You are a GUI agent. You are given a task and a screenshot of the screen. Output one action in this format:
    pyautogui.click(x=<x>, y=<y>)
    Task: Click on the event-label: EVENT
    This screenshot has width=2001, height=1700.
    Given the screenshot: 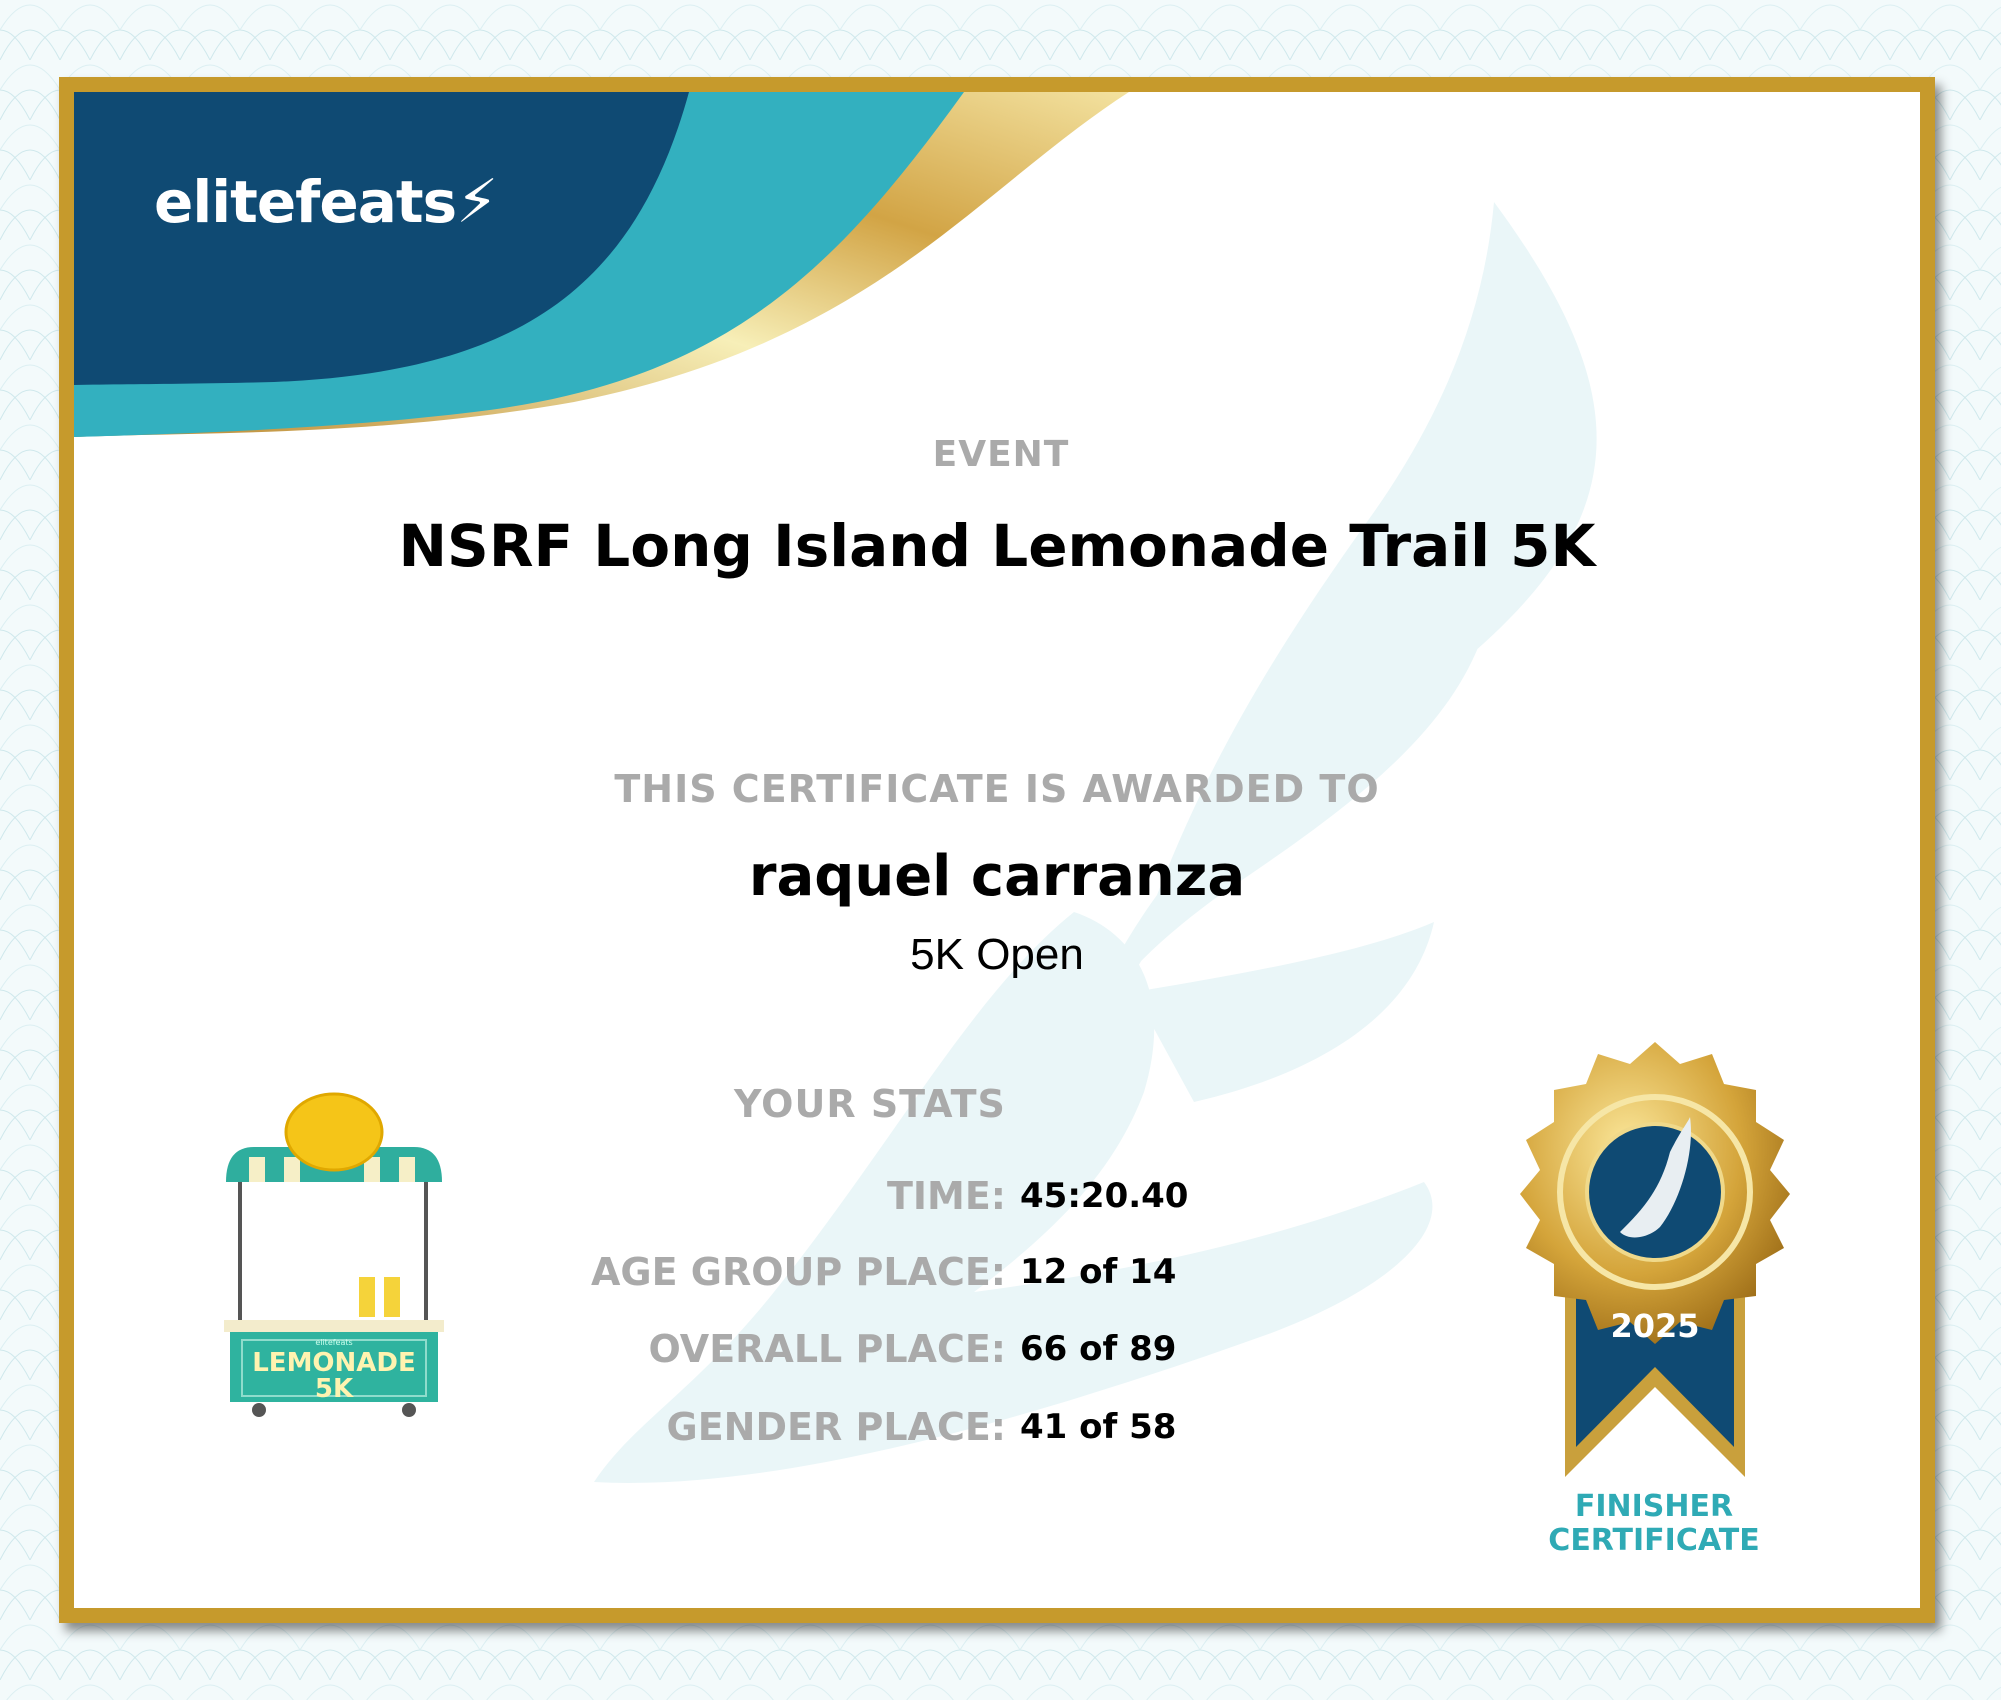 What is the action you would take?
    pyautogui.click(x=1001, y=454)
    